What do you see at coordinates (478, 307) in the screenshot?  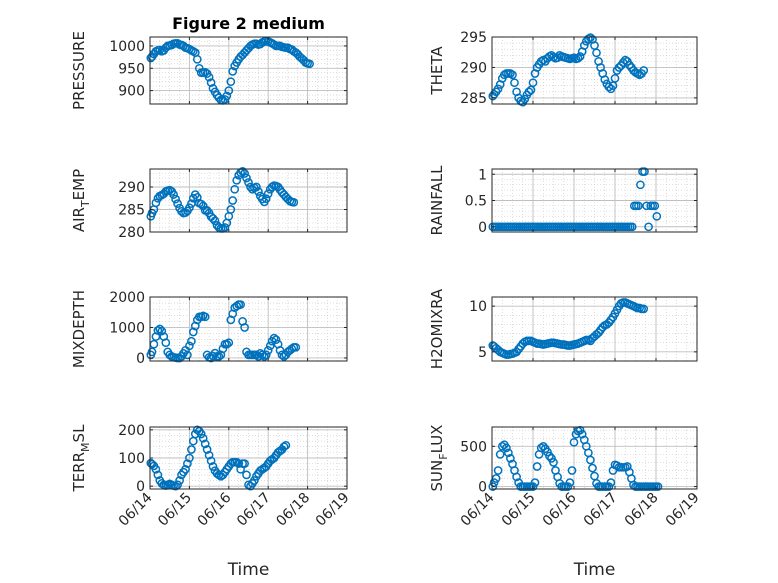 I see `y-tick-label: 10` at bounding box center [478, 307].